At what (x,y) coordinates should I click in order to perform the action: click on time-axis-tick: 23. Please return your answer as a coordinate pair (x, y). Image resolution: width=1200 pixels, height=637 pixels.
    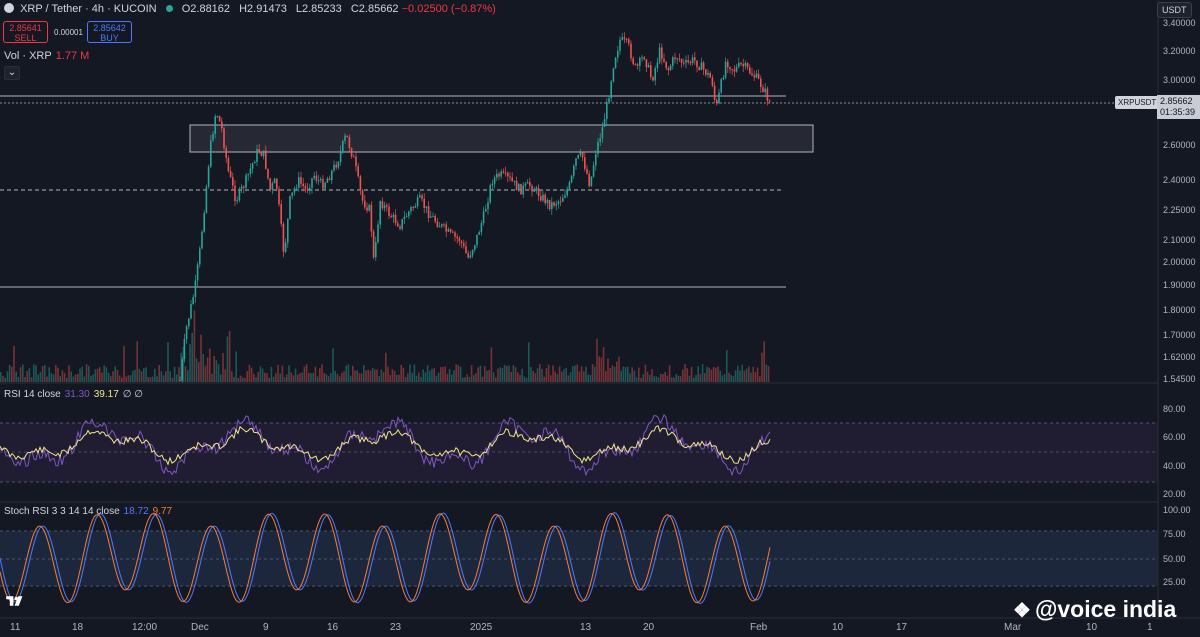
    Looking at the image, I should click on (396, 627).